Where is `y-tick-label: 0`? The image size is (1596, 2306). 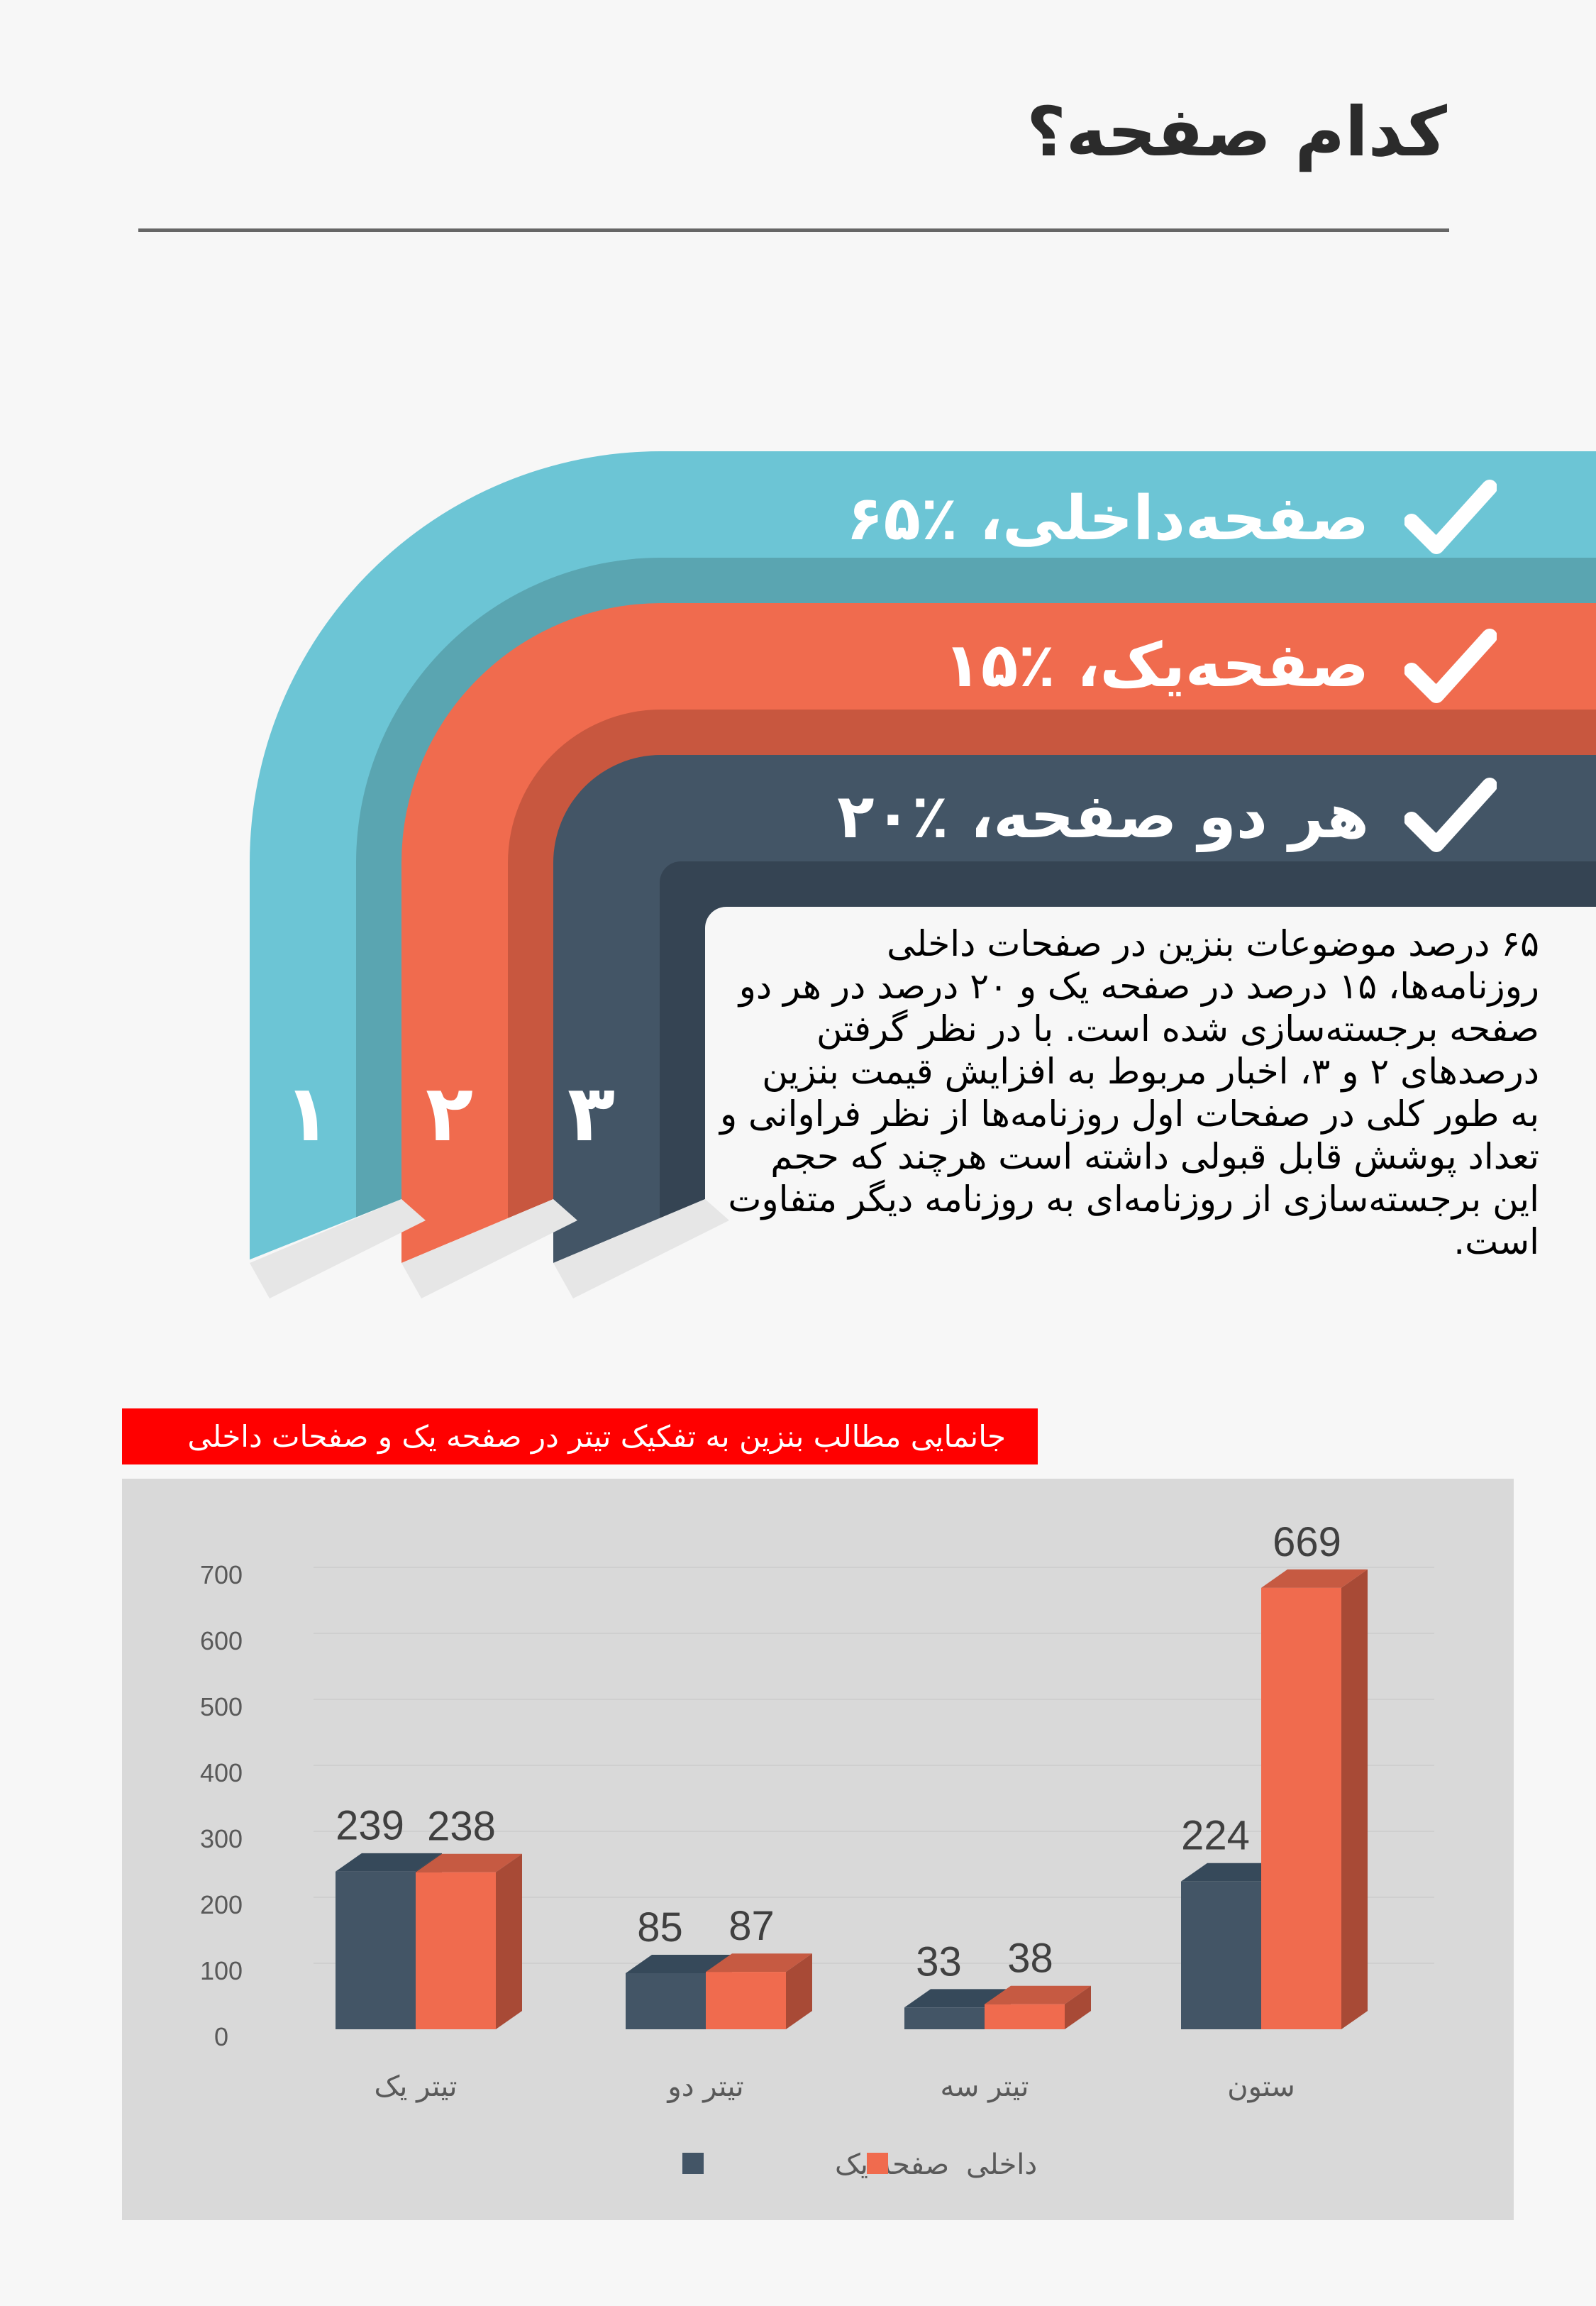 y-tick-label: 0 is located at coordinates (221, 2037).